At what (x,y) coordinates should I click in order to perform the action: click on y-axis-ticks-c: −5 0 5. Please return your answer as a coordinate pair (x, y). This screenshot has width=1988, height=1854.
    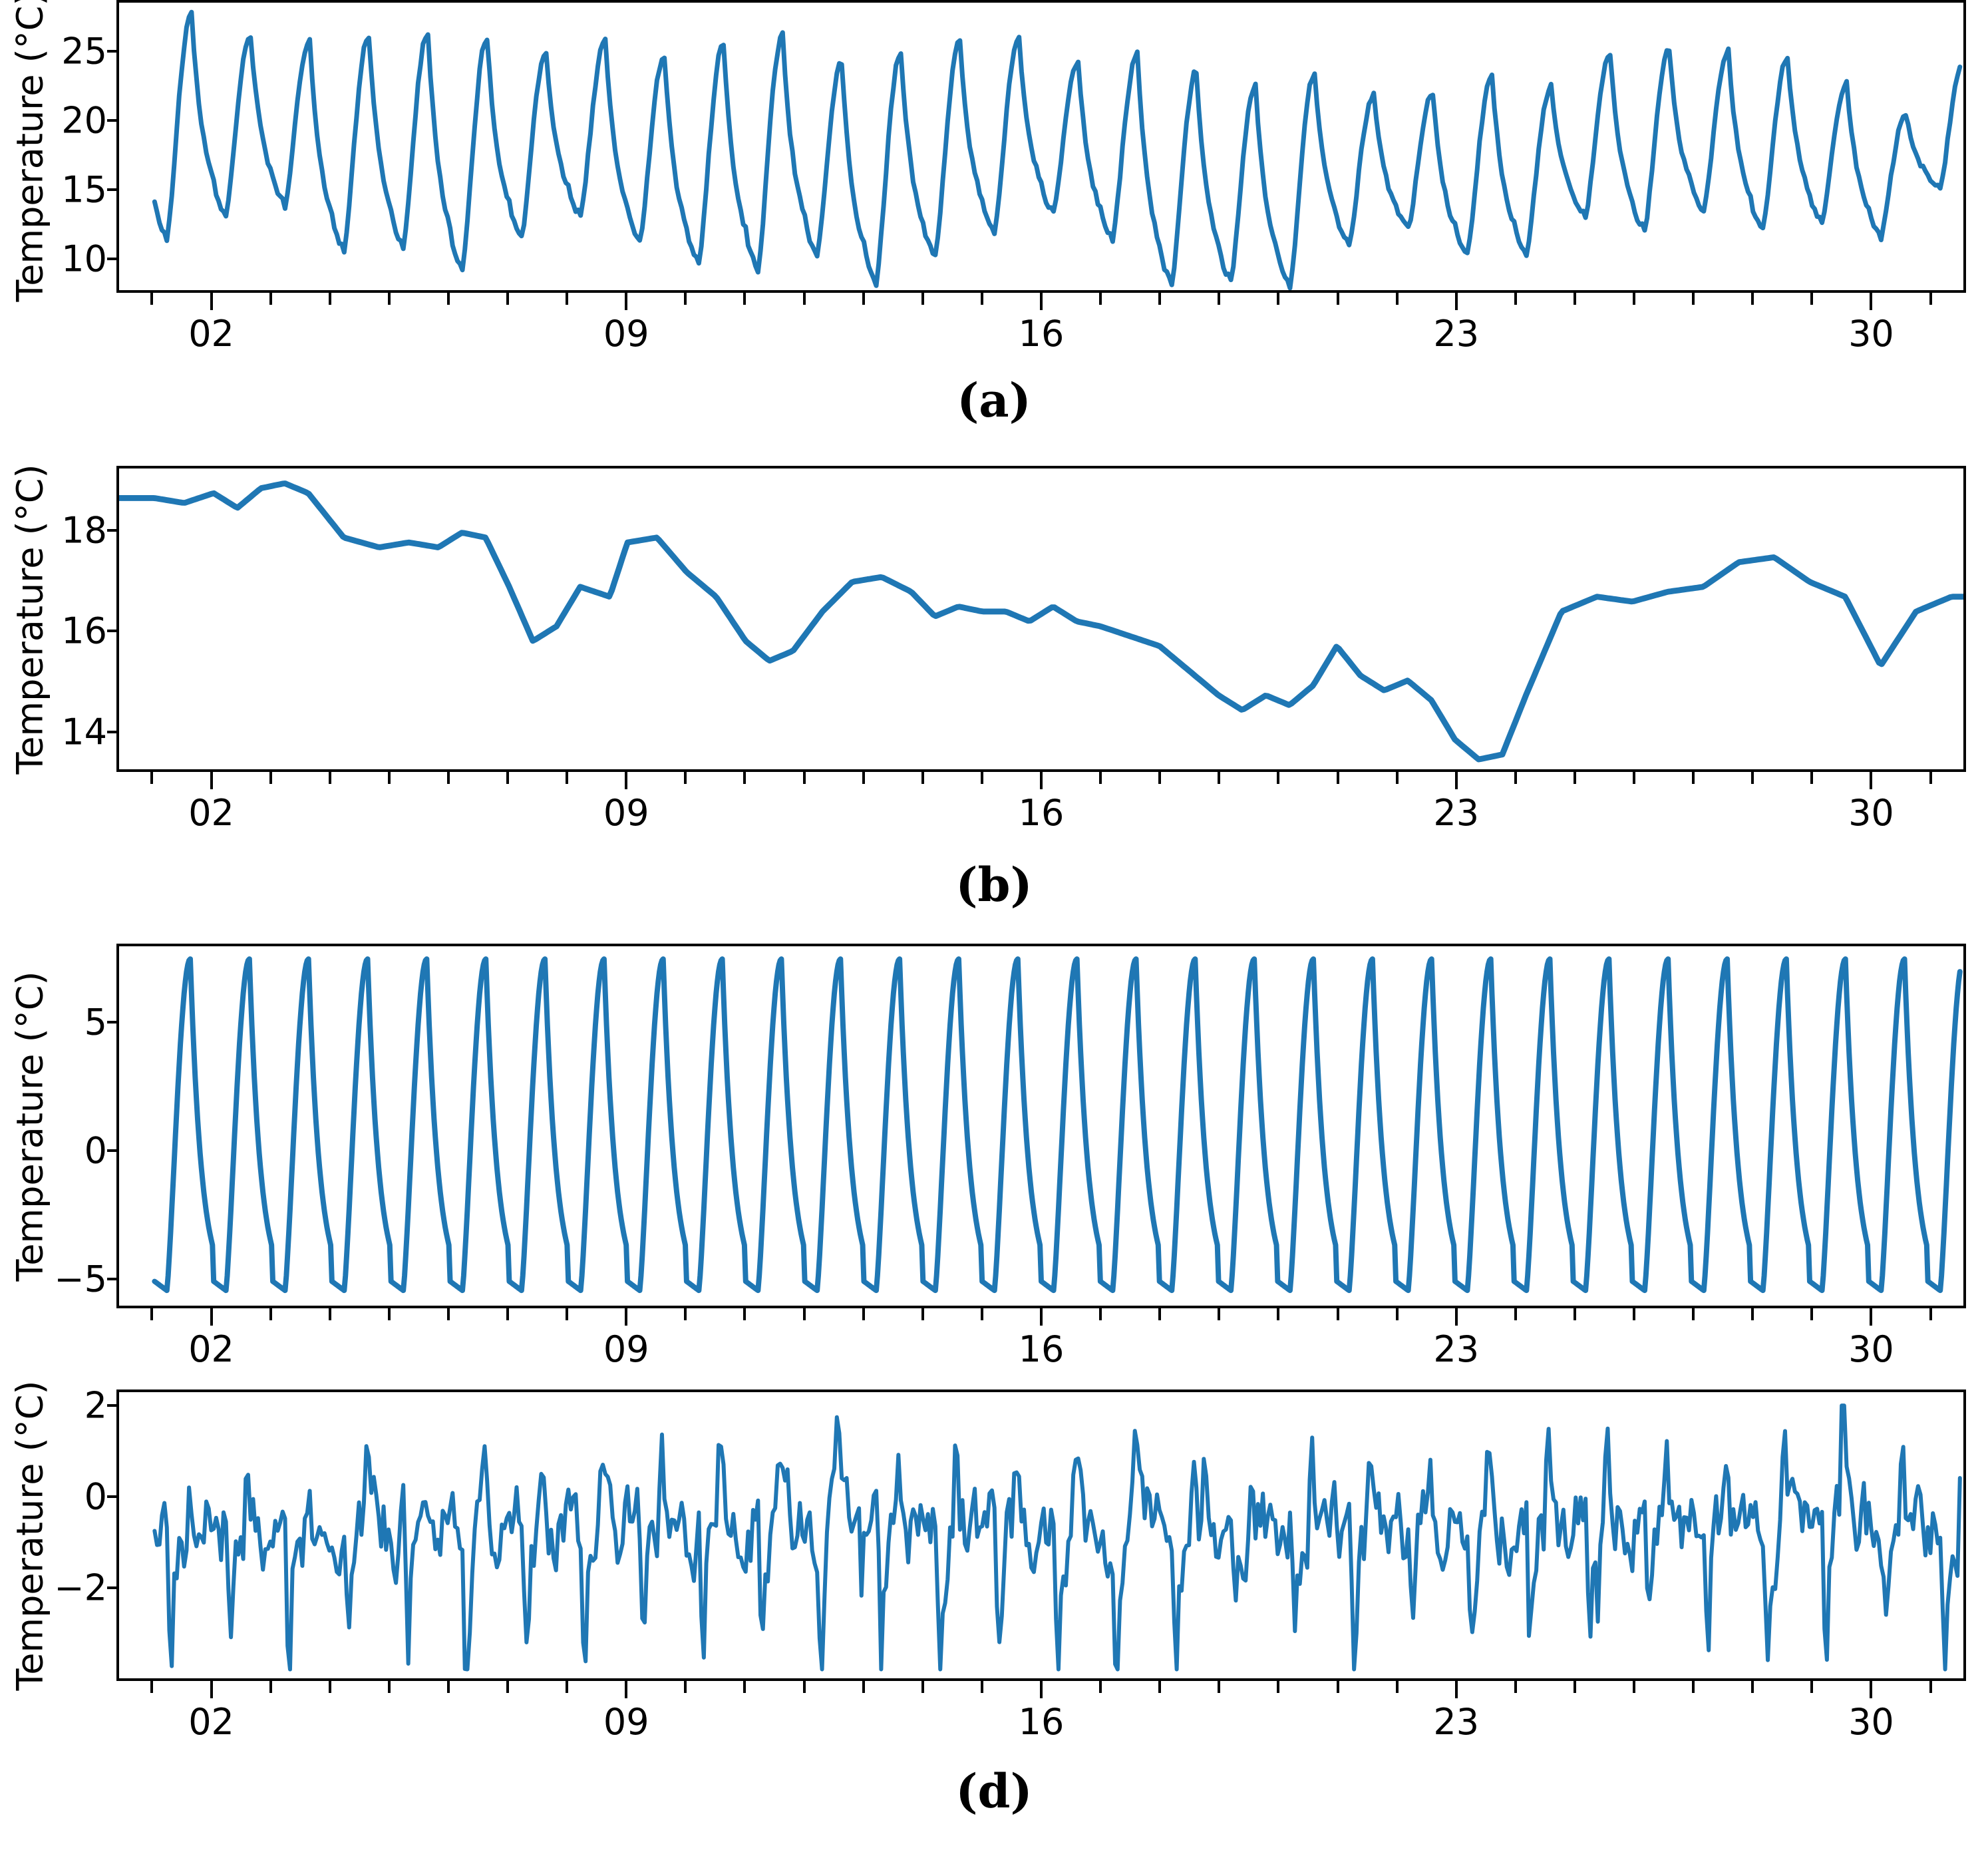
    Looking at the image, I should click on (85, 1126).